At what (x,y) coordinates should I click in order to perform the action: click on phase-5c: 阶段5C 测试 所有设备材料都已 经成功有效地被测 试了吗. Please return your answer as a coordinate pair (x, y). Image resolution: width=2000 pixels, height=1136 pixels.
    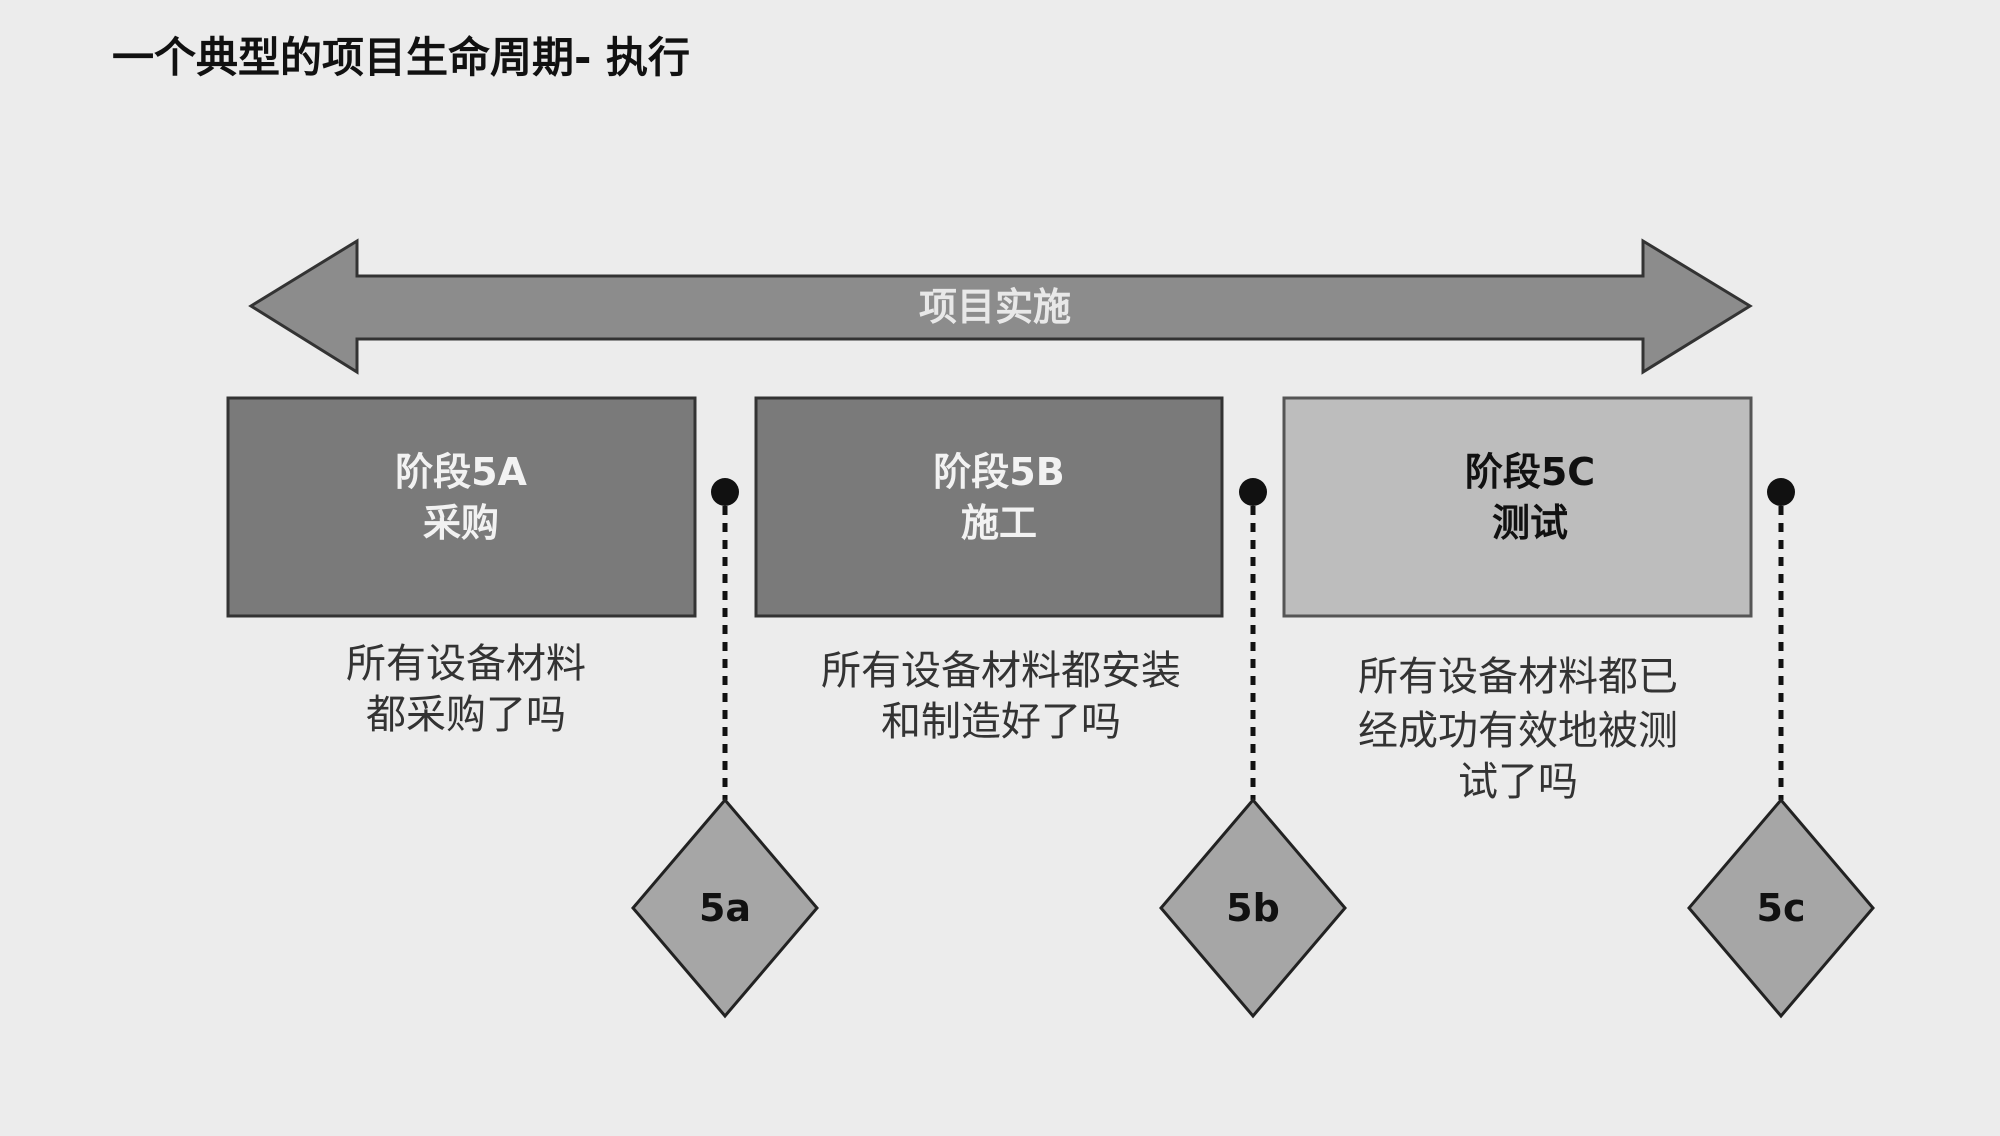
    Looking at the image, I should click on (1517, 600).